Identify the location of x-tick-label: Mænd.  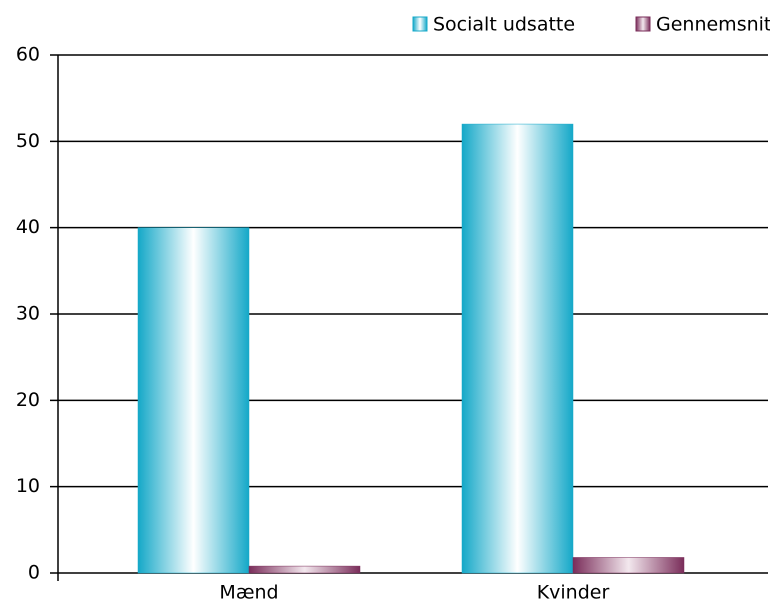
(248, 592).